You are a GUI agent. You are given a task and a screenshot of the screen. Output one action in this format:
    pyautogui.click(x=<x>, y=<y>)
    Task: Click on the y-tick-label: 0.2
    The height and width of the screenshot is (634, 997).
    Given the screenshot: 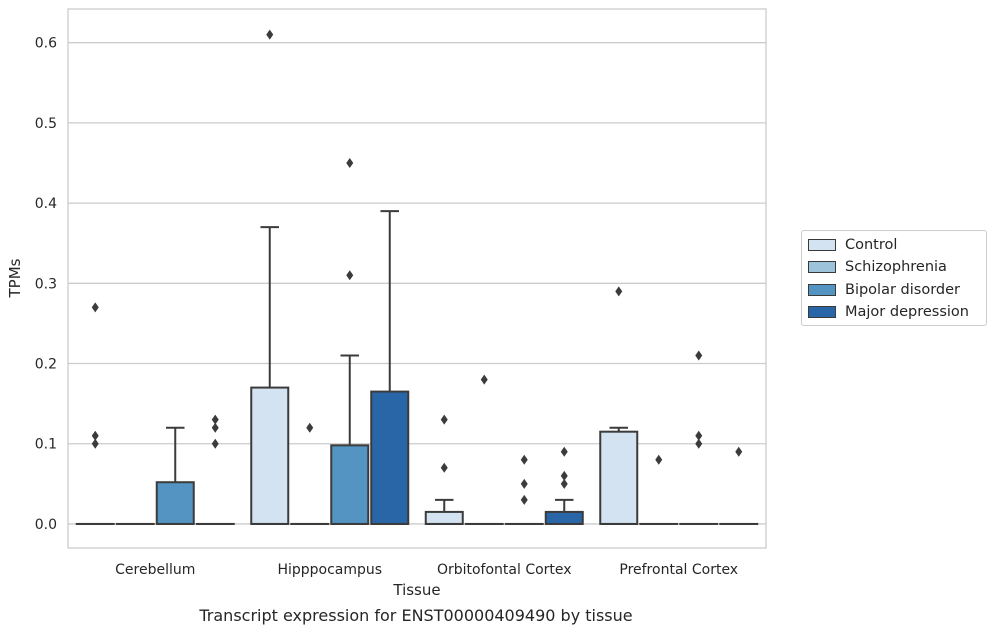 What is the action you would take?
    pyautogui.click(x=46, y=365)
    